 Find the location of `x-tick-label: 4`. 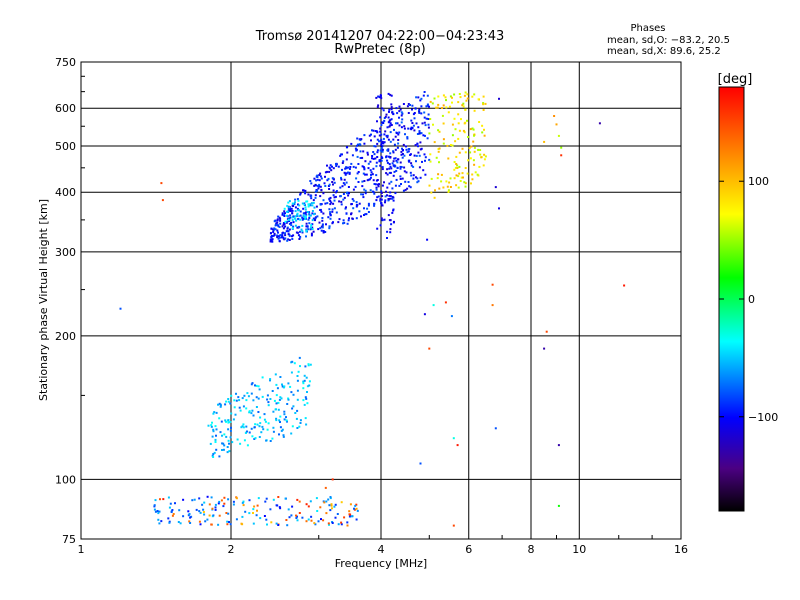

x-tick-label: 4 is located at coordinates (381, 549).